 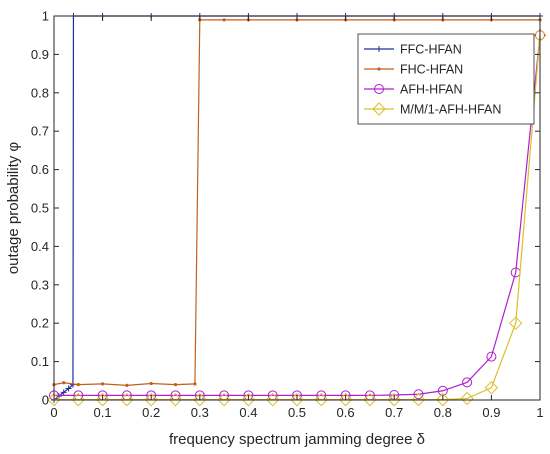 I want to click on x-tick-label: 0.3, so click(x=200, y=412).